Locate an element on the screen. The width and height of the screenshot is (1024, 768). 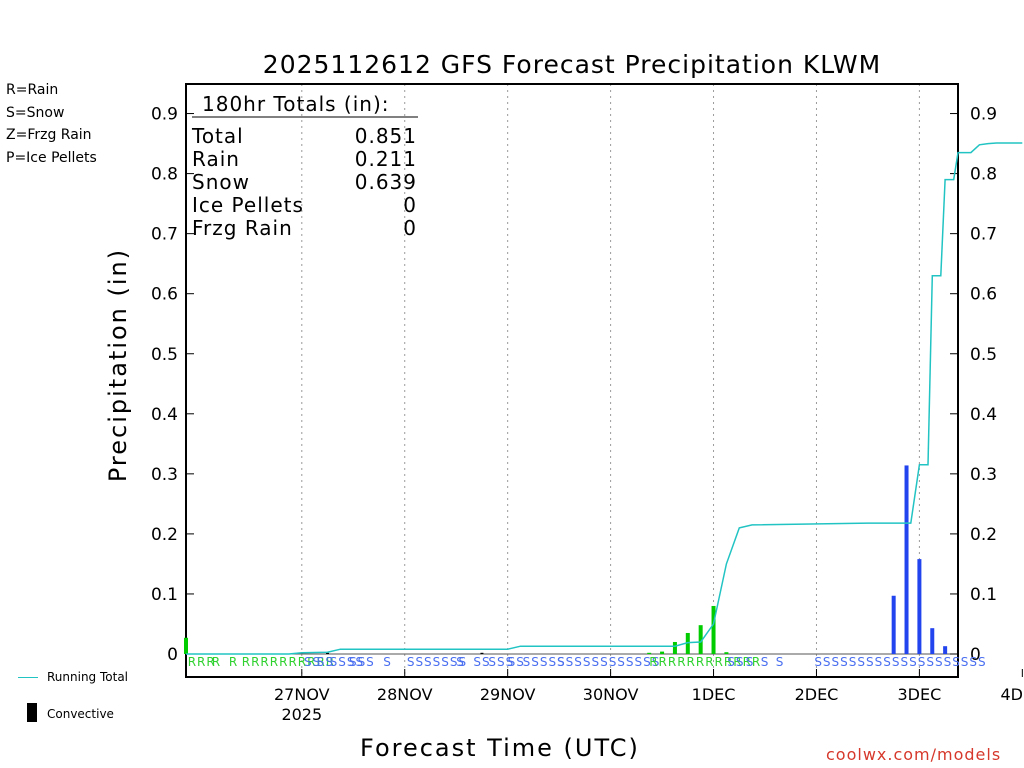
x-tick-label: 3DEC is located at coordinates (920, 694).